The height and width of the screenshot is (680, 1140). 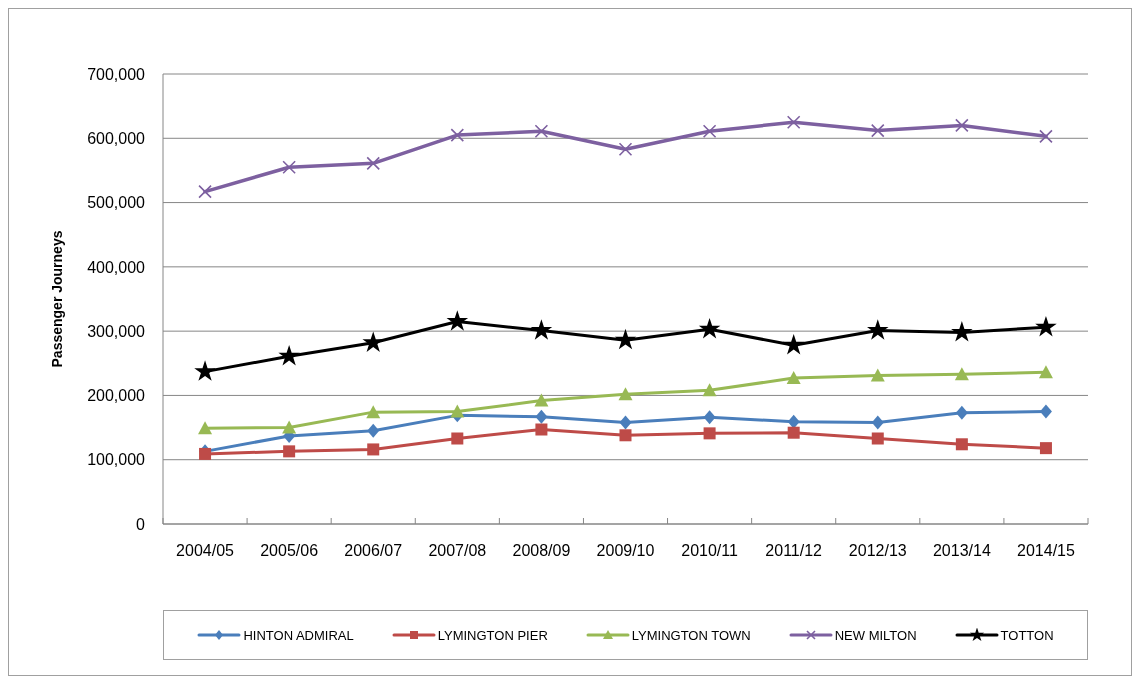 What do you see at coordinates (373, 550) in the screenshot?
I see `x-tick-label: 2006/07` at bounding box center [373, 550].